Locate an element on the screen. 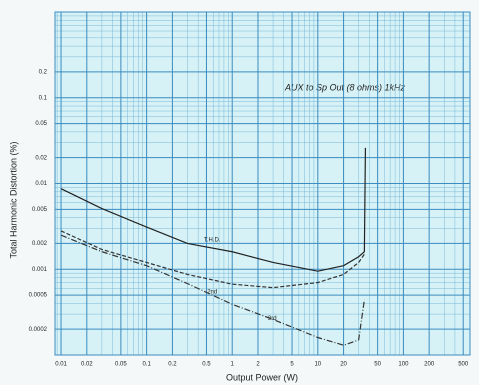 The image size is (479, 385). y-tick-label: 0.1 is located at coordinates (43, 98).